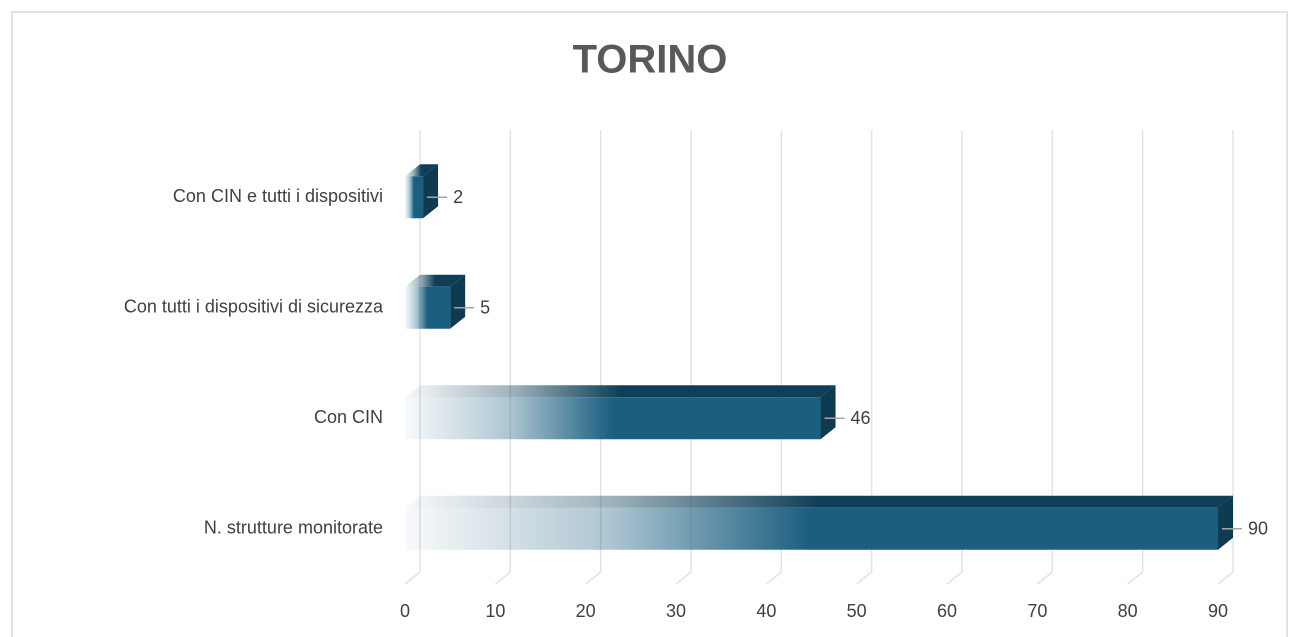 The image size is (1293, 637). Describe the element at coordinates (348, 417) in the screenshot. I see `y-tick-label: Con CIN` at that location.